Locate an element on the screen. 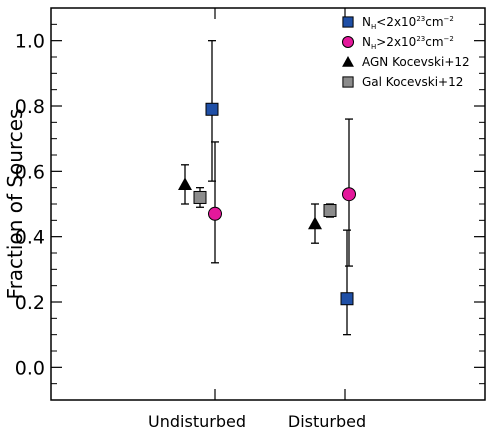 The height and width of the screenshot is (433, 491). x-category-label: Disturbed is located at coordinates (327, 421).